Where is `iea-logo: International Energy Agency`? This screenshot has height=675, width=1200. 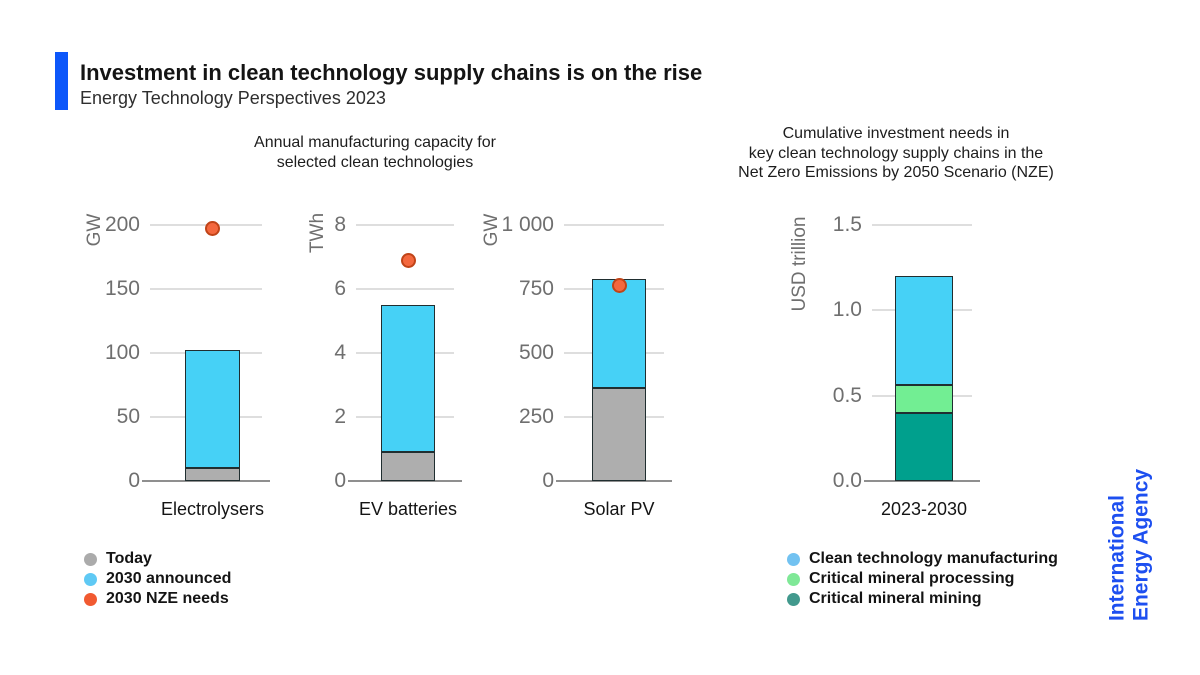
iea-logo: International Energy Agency is located at coordinates (1128, 545).